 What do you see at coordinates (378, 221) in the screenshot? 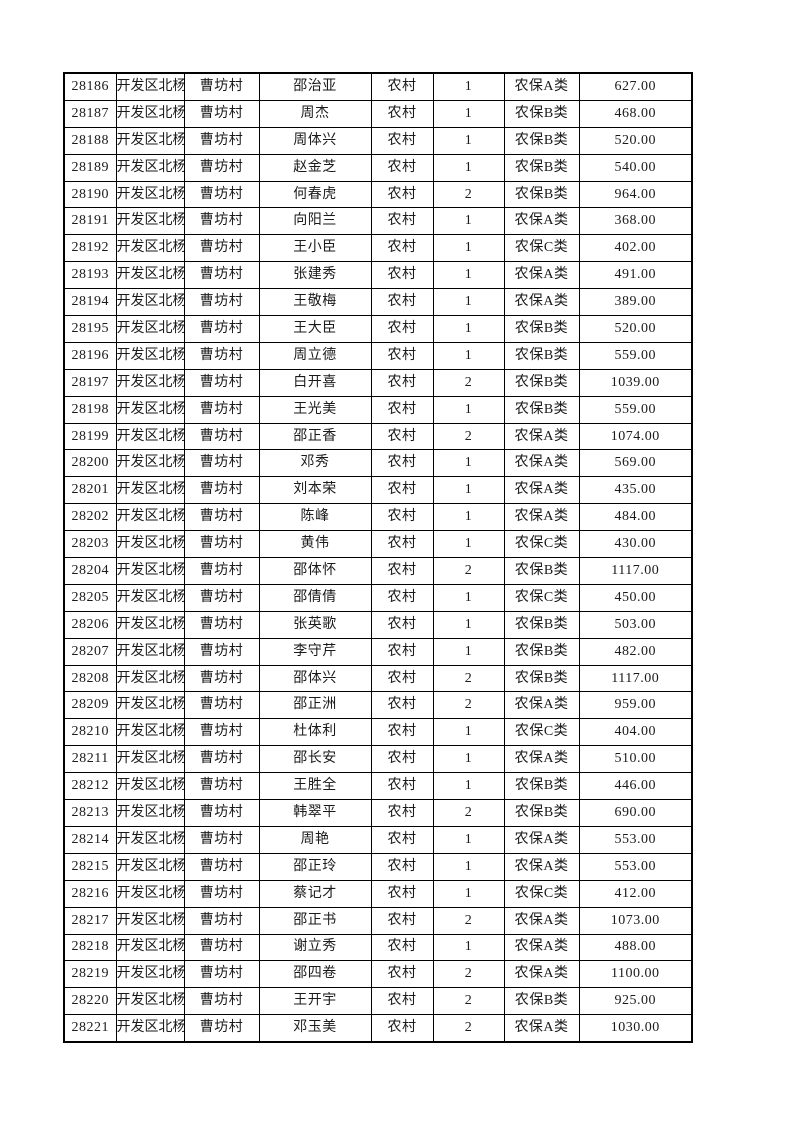
I see `table-row: 28191 开发区北杨 曹坊村 向阳兰 农村 1 农保A类 368.00` at bounding box center [378, 221].